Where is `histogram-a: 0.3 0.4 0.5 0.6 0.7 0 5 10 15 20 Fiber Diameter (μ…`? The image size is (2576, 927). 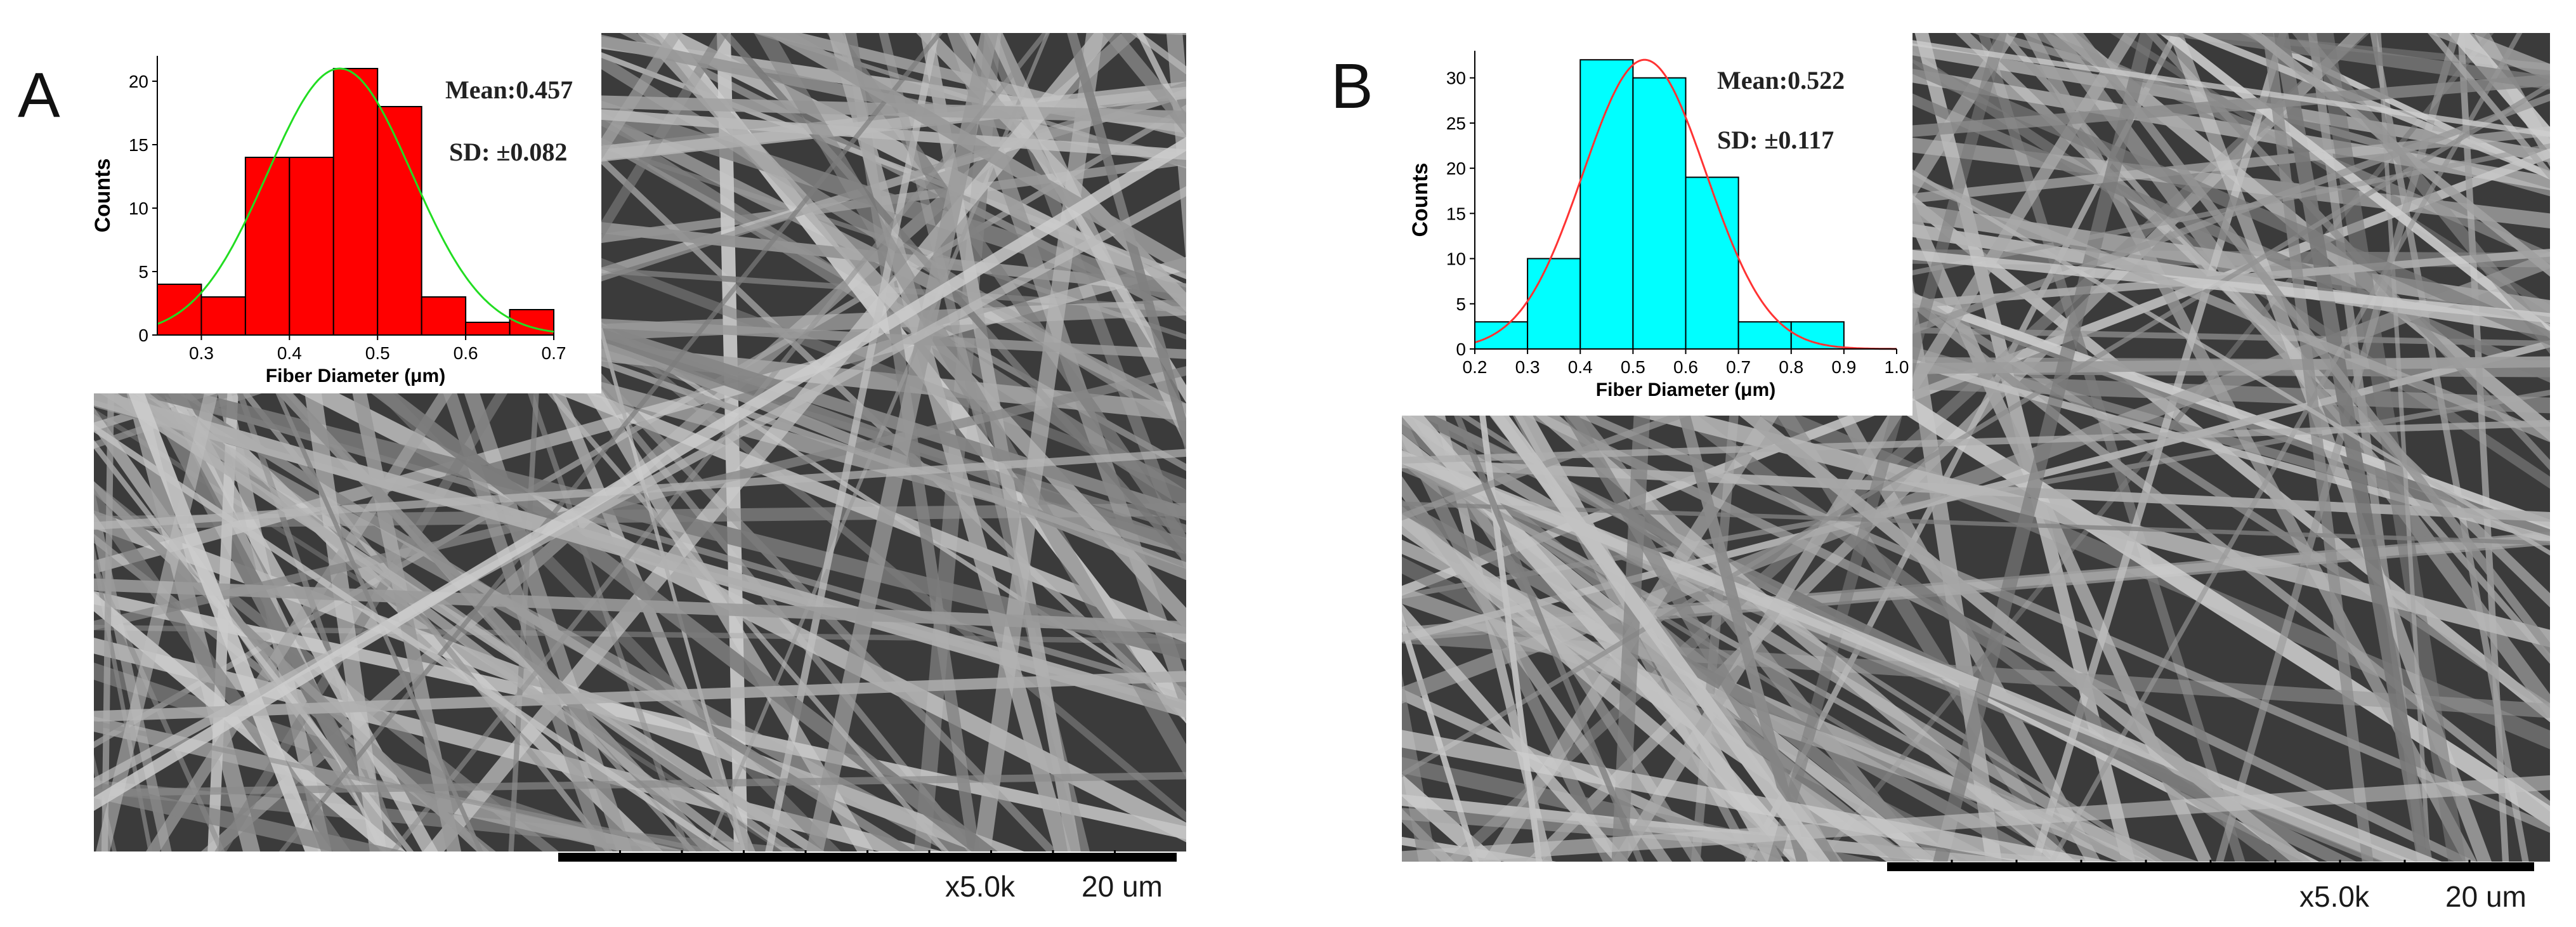
histogram-a: 0.3 0.4 0.5 0.6 0.7 0 5 10 15 20 Fiber Diameter (μ… is located at coordinates (328, 221).